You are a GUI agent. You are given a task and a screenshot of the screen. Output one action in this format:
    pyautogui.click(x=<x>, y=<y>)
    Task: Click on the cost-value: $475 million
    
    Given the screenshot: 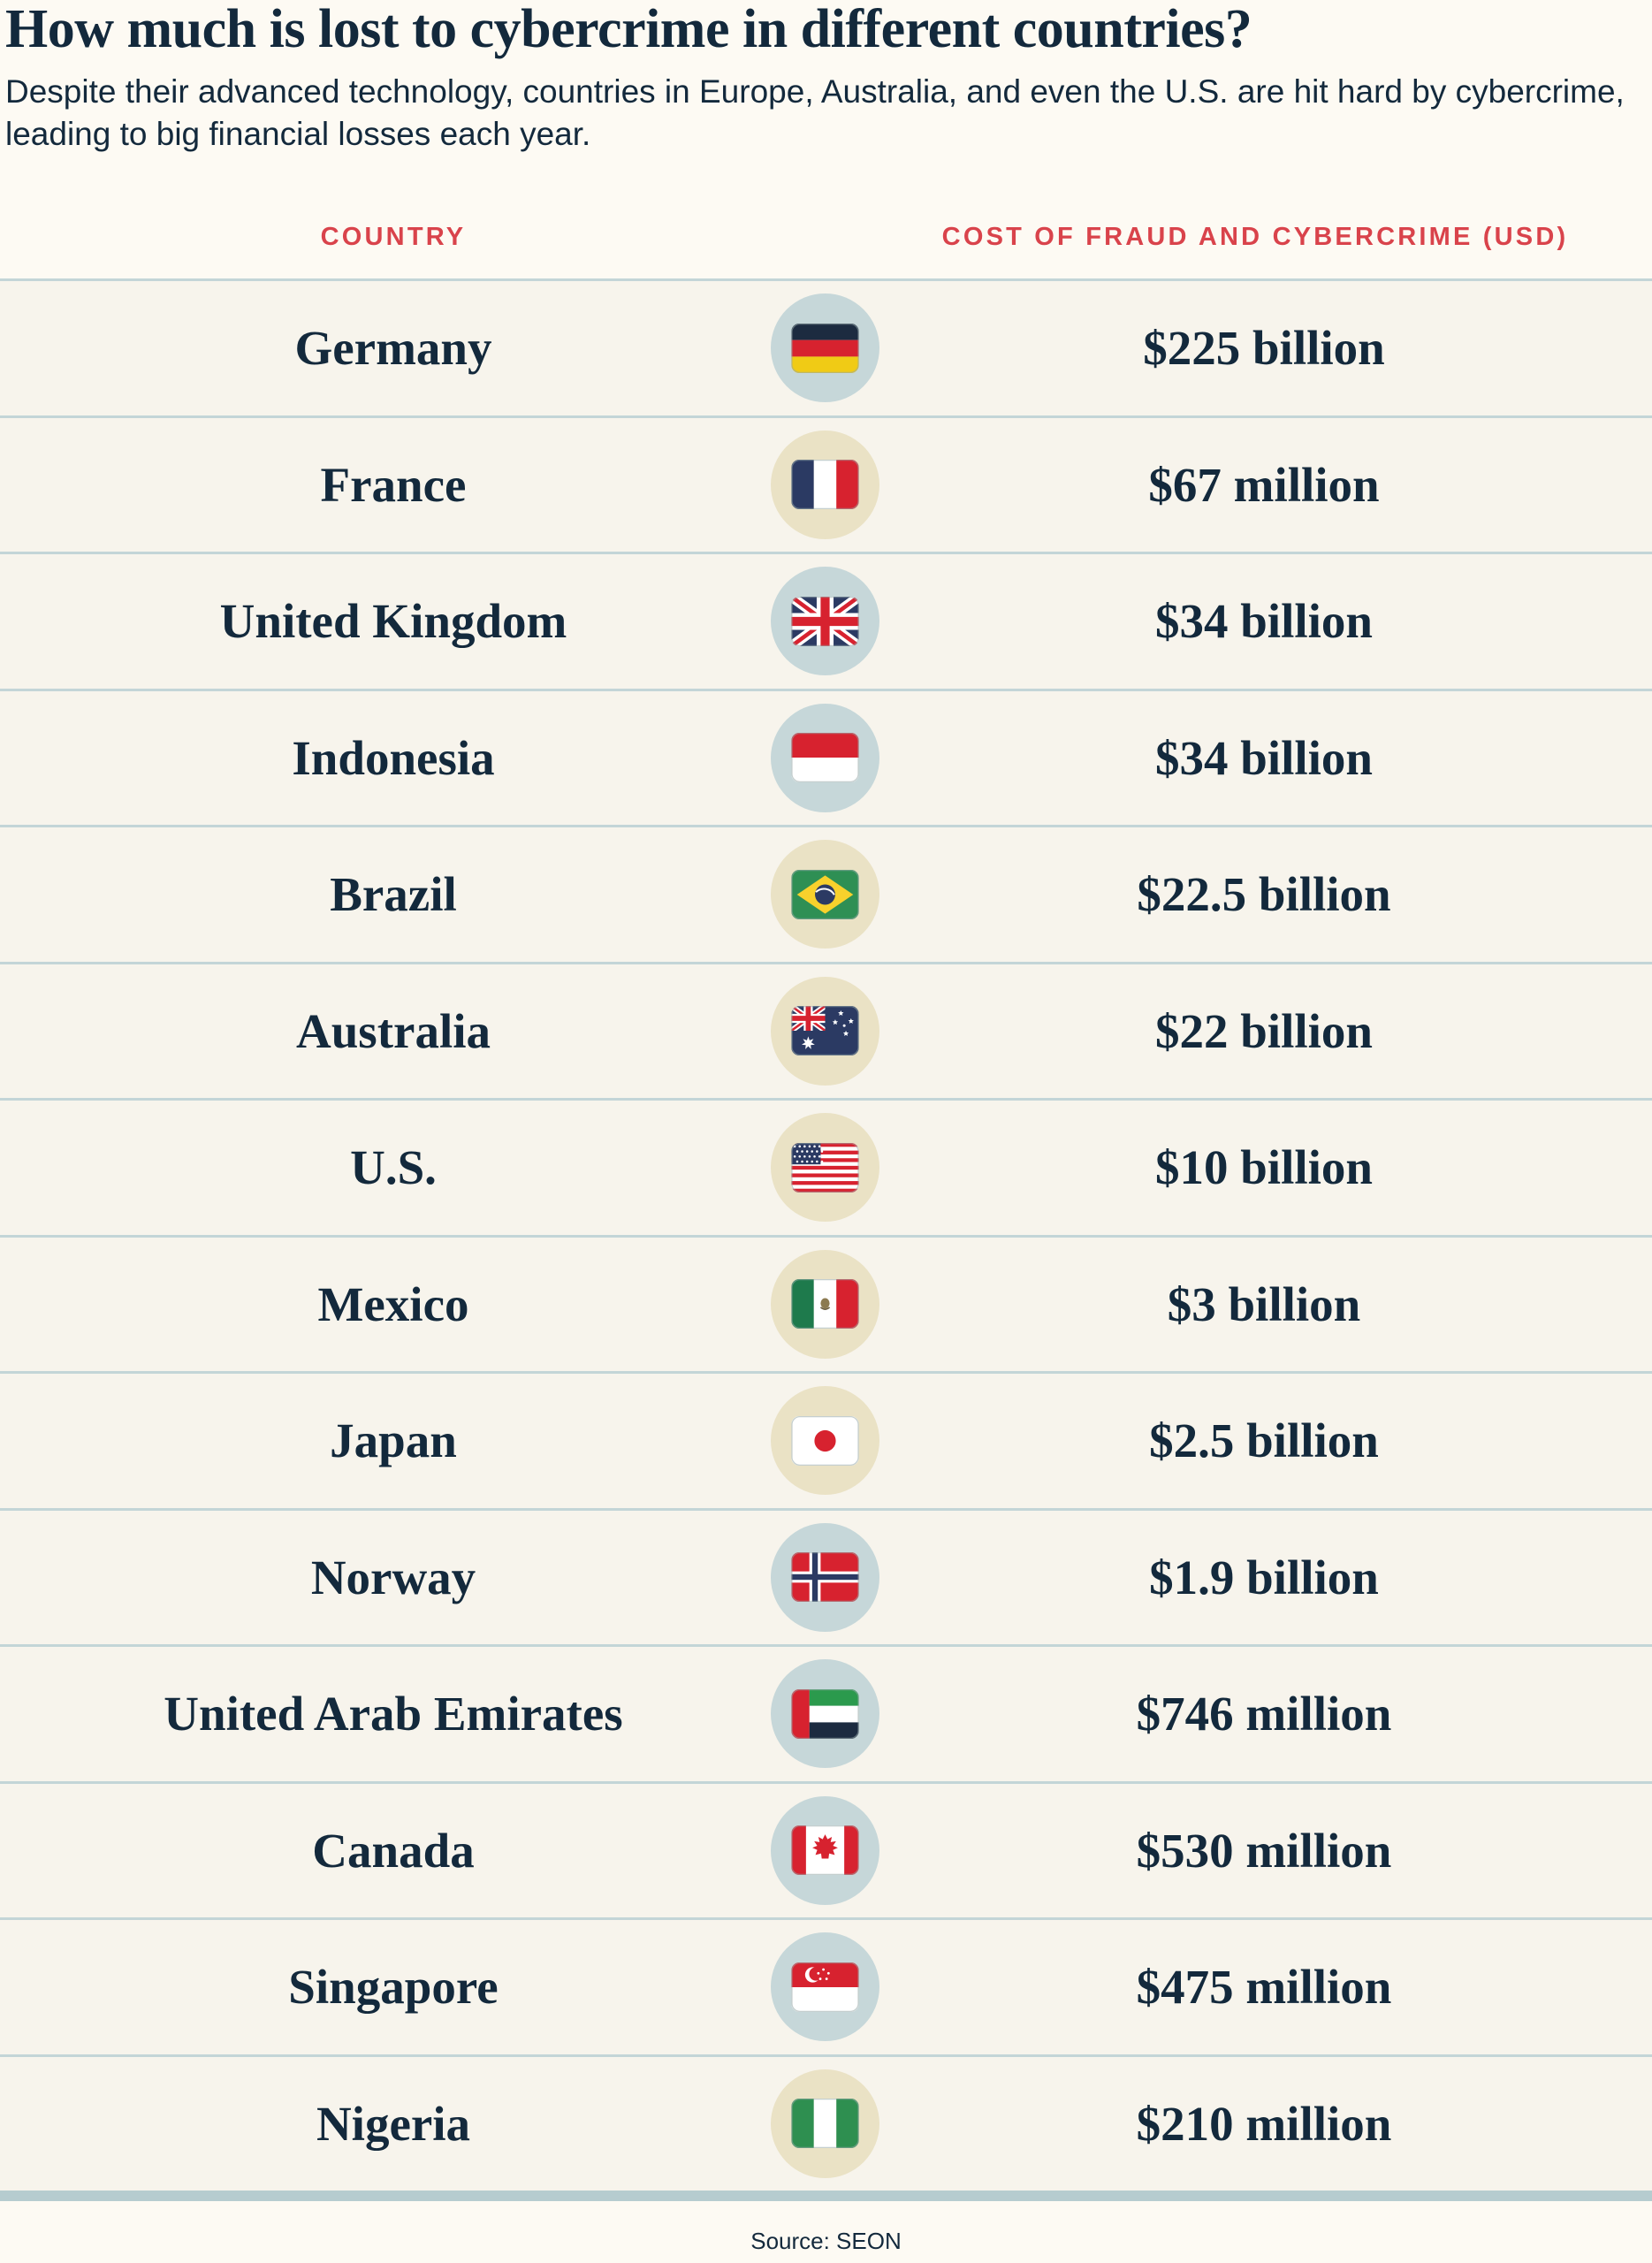 What is the action you would take?
    pyautogui.click(x=1264, y=1988)
    